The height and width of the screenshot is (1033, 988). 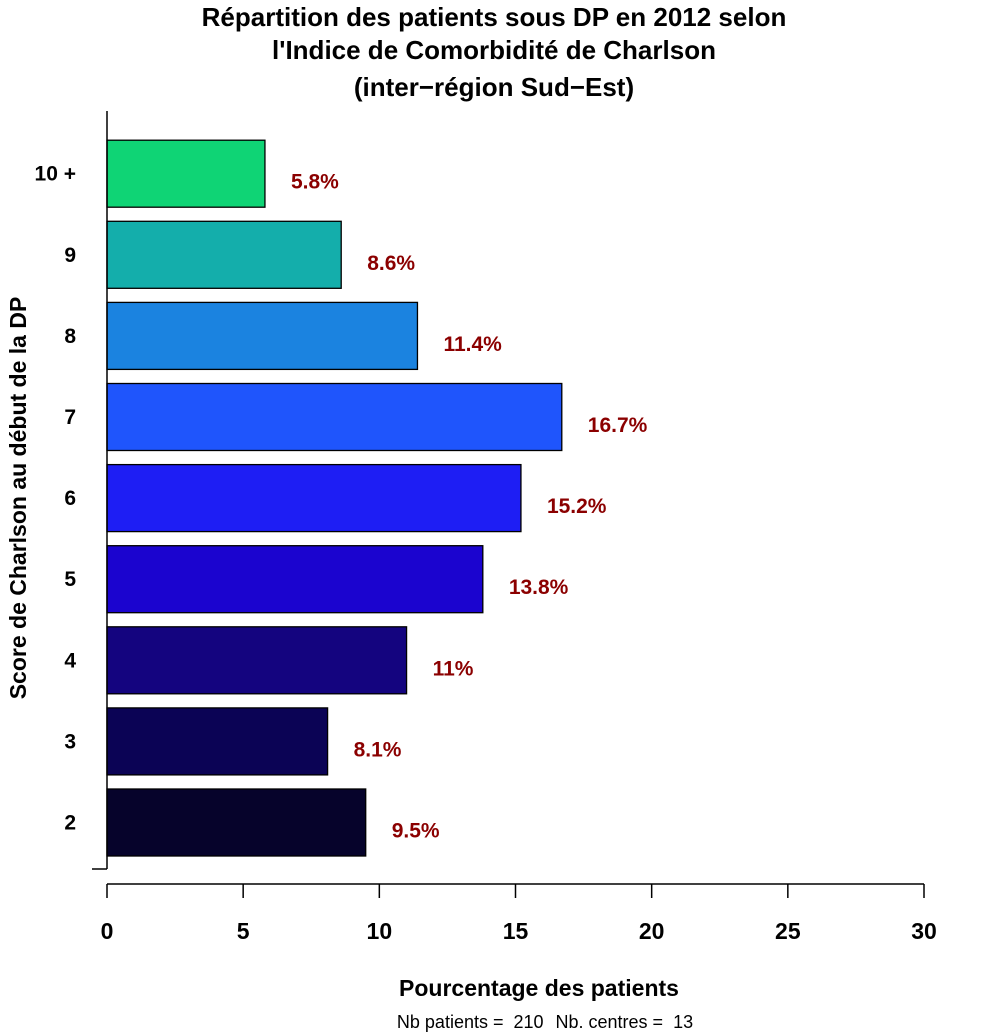 What do you see at coordinates (70, 823) in the screenshot?
I see `y-tick-label: 2` at bounding box center [70, 823].